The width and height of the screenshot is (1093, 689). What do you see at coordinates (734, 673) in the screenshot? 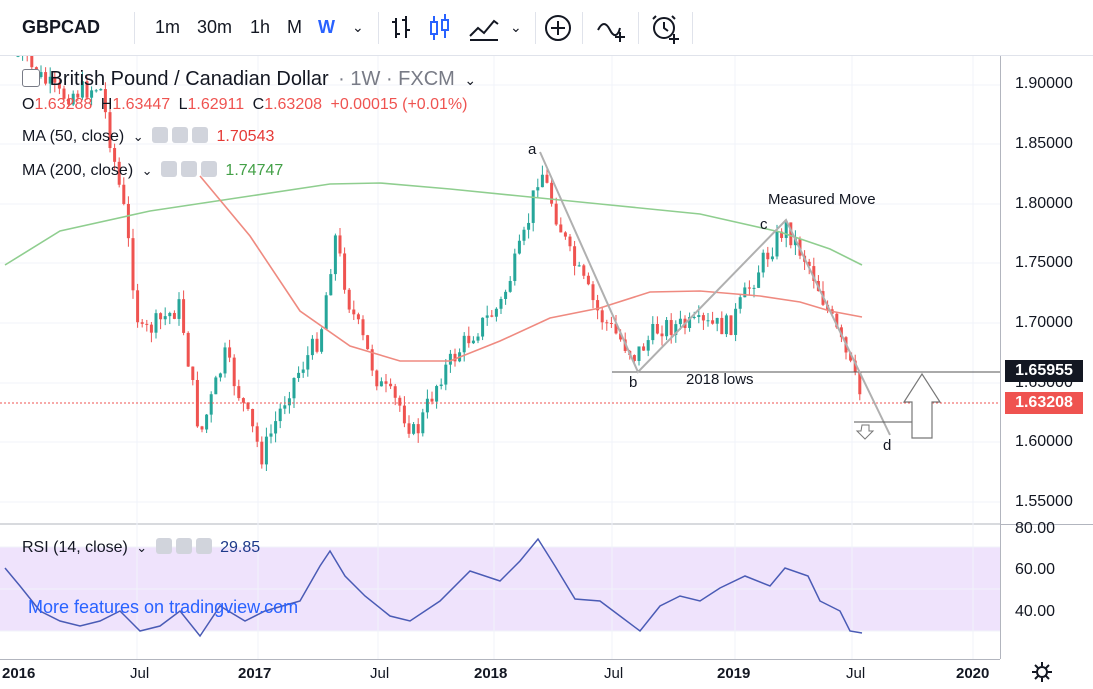
I see `time-tick: 2019` at bounding box center [734, 673].